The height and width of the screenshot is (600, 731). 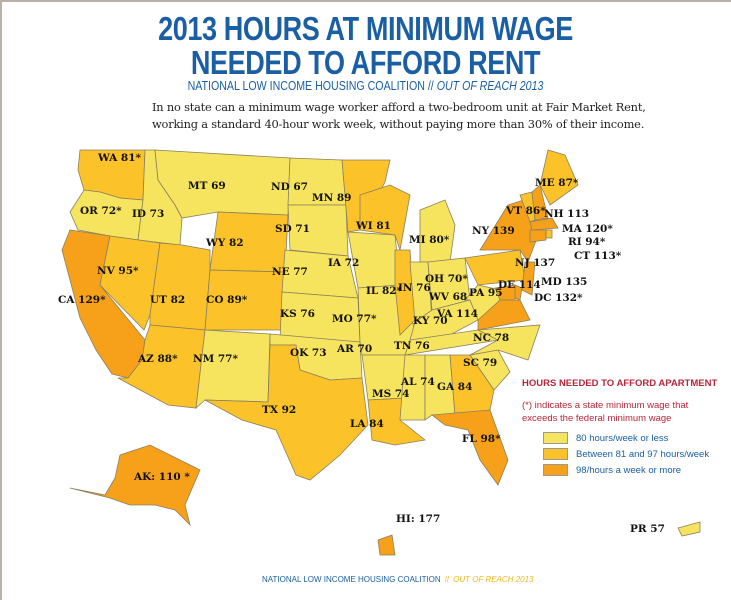 What do you see at coordinates (289, 187) in the screenshot?
I see `state-label-nd: ND 67` at bounding box center [289, 187].